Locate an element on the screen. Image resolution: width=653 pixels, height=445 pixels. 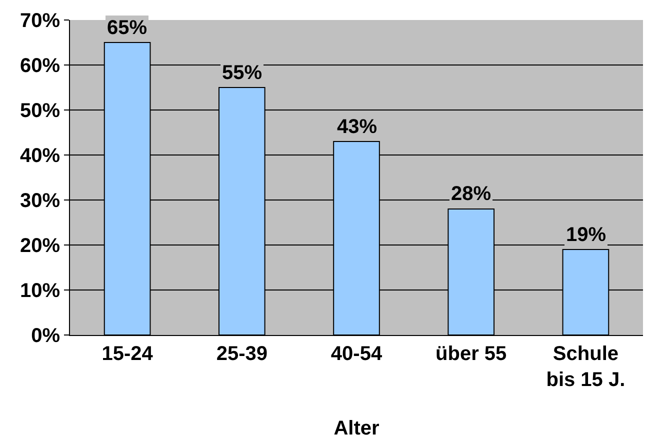
data-label: 65% is located at coordinates (127, 28).